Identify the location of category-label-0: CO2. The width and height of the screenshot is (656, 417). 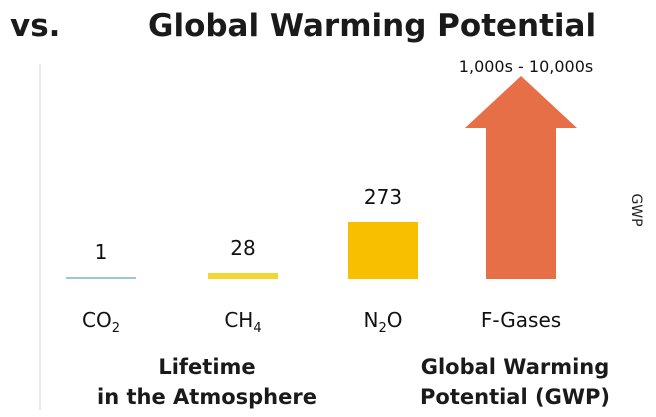
(101, 322).